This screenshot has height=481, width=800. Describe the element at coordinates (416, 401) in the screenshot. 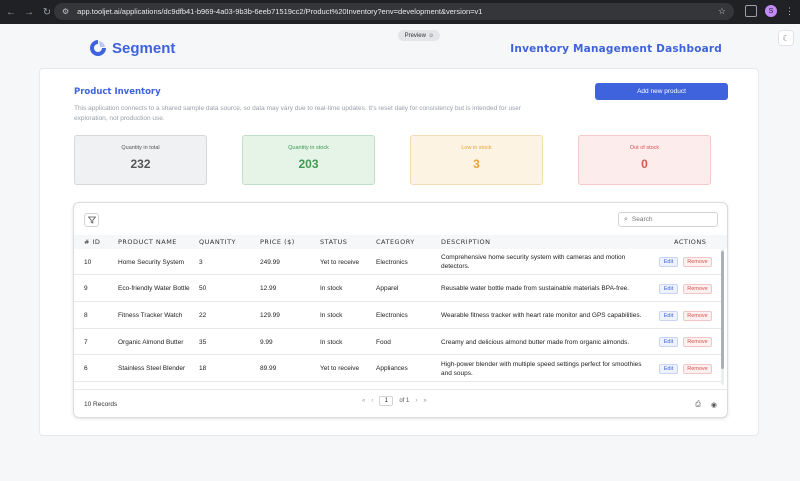

I see `next-page-icon: ›` at that location.